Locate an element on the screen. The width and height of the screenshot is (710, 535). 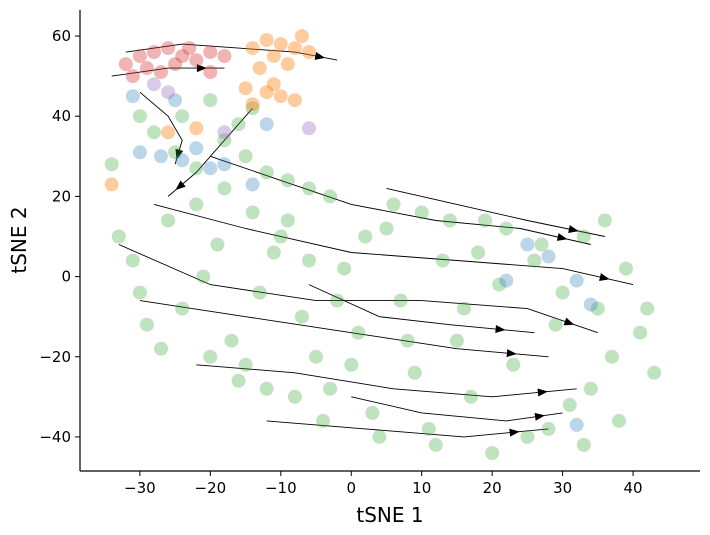
x-tick-label: 20 is located at coordinates (492, 488).